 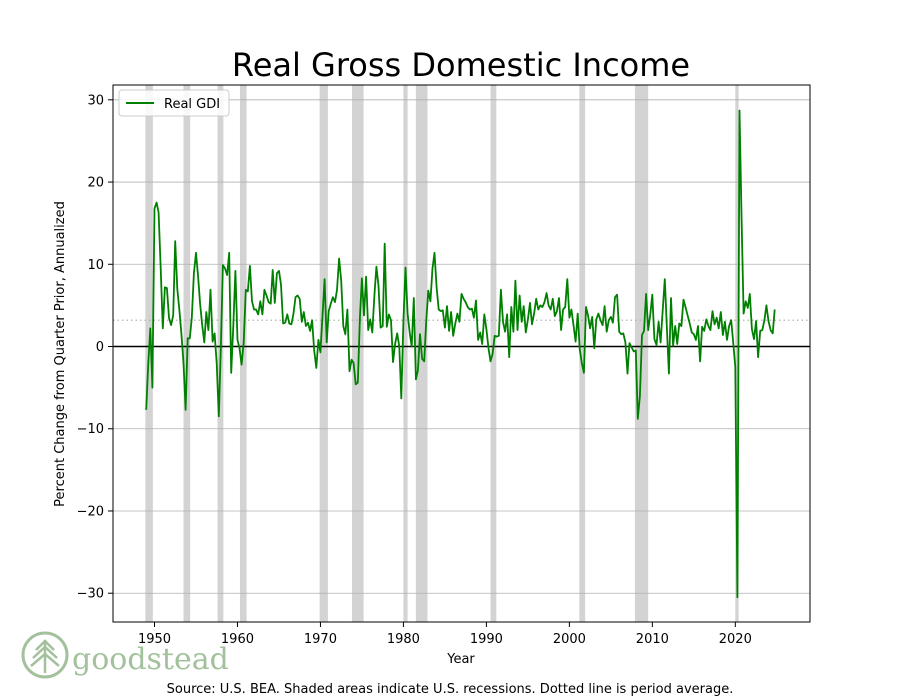 What do you see at coordinates (320, 639) in the screenshot?
I see `x-tick-label: 1970` at bounding box center [320, 639].